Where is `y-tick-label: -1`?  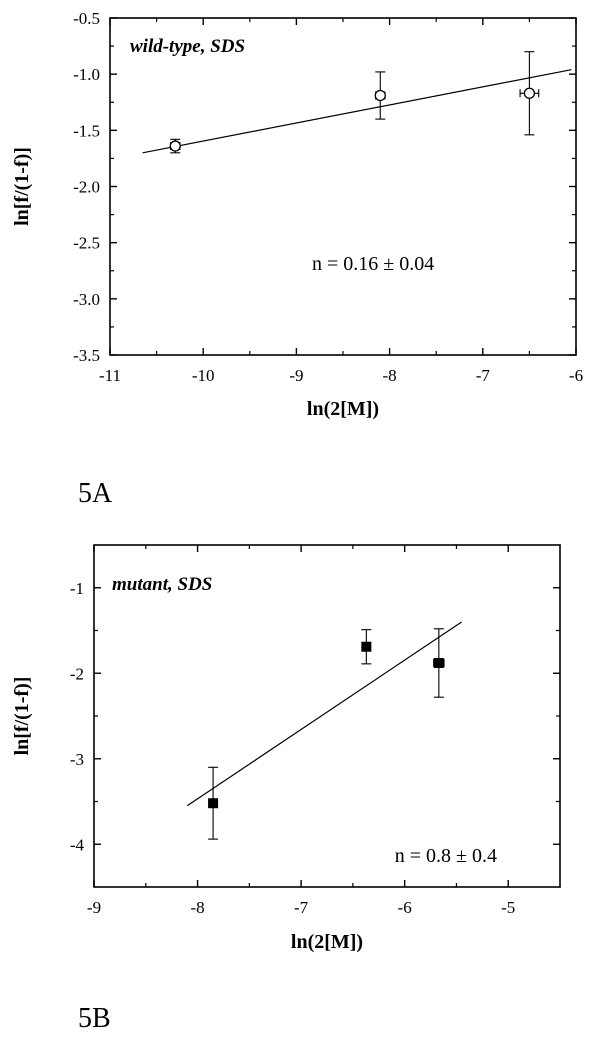
y-tick-label: -1 is located at coordinates (77, 588).